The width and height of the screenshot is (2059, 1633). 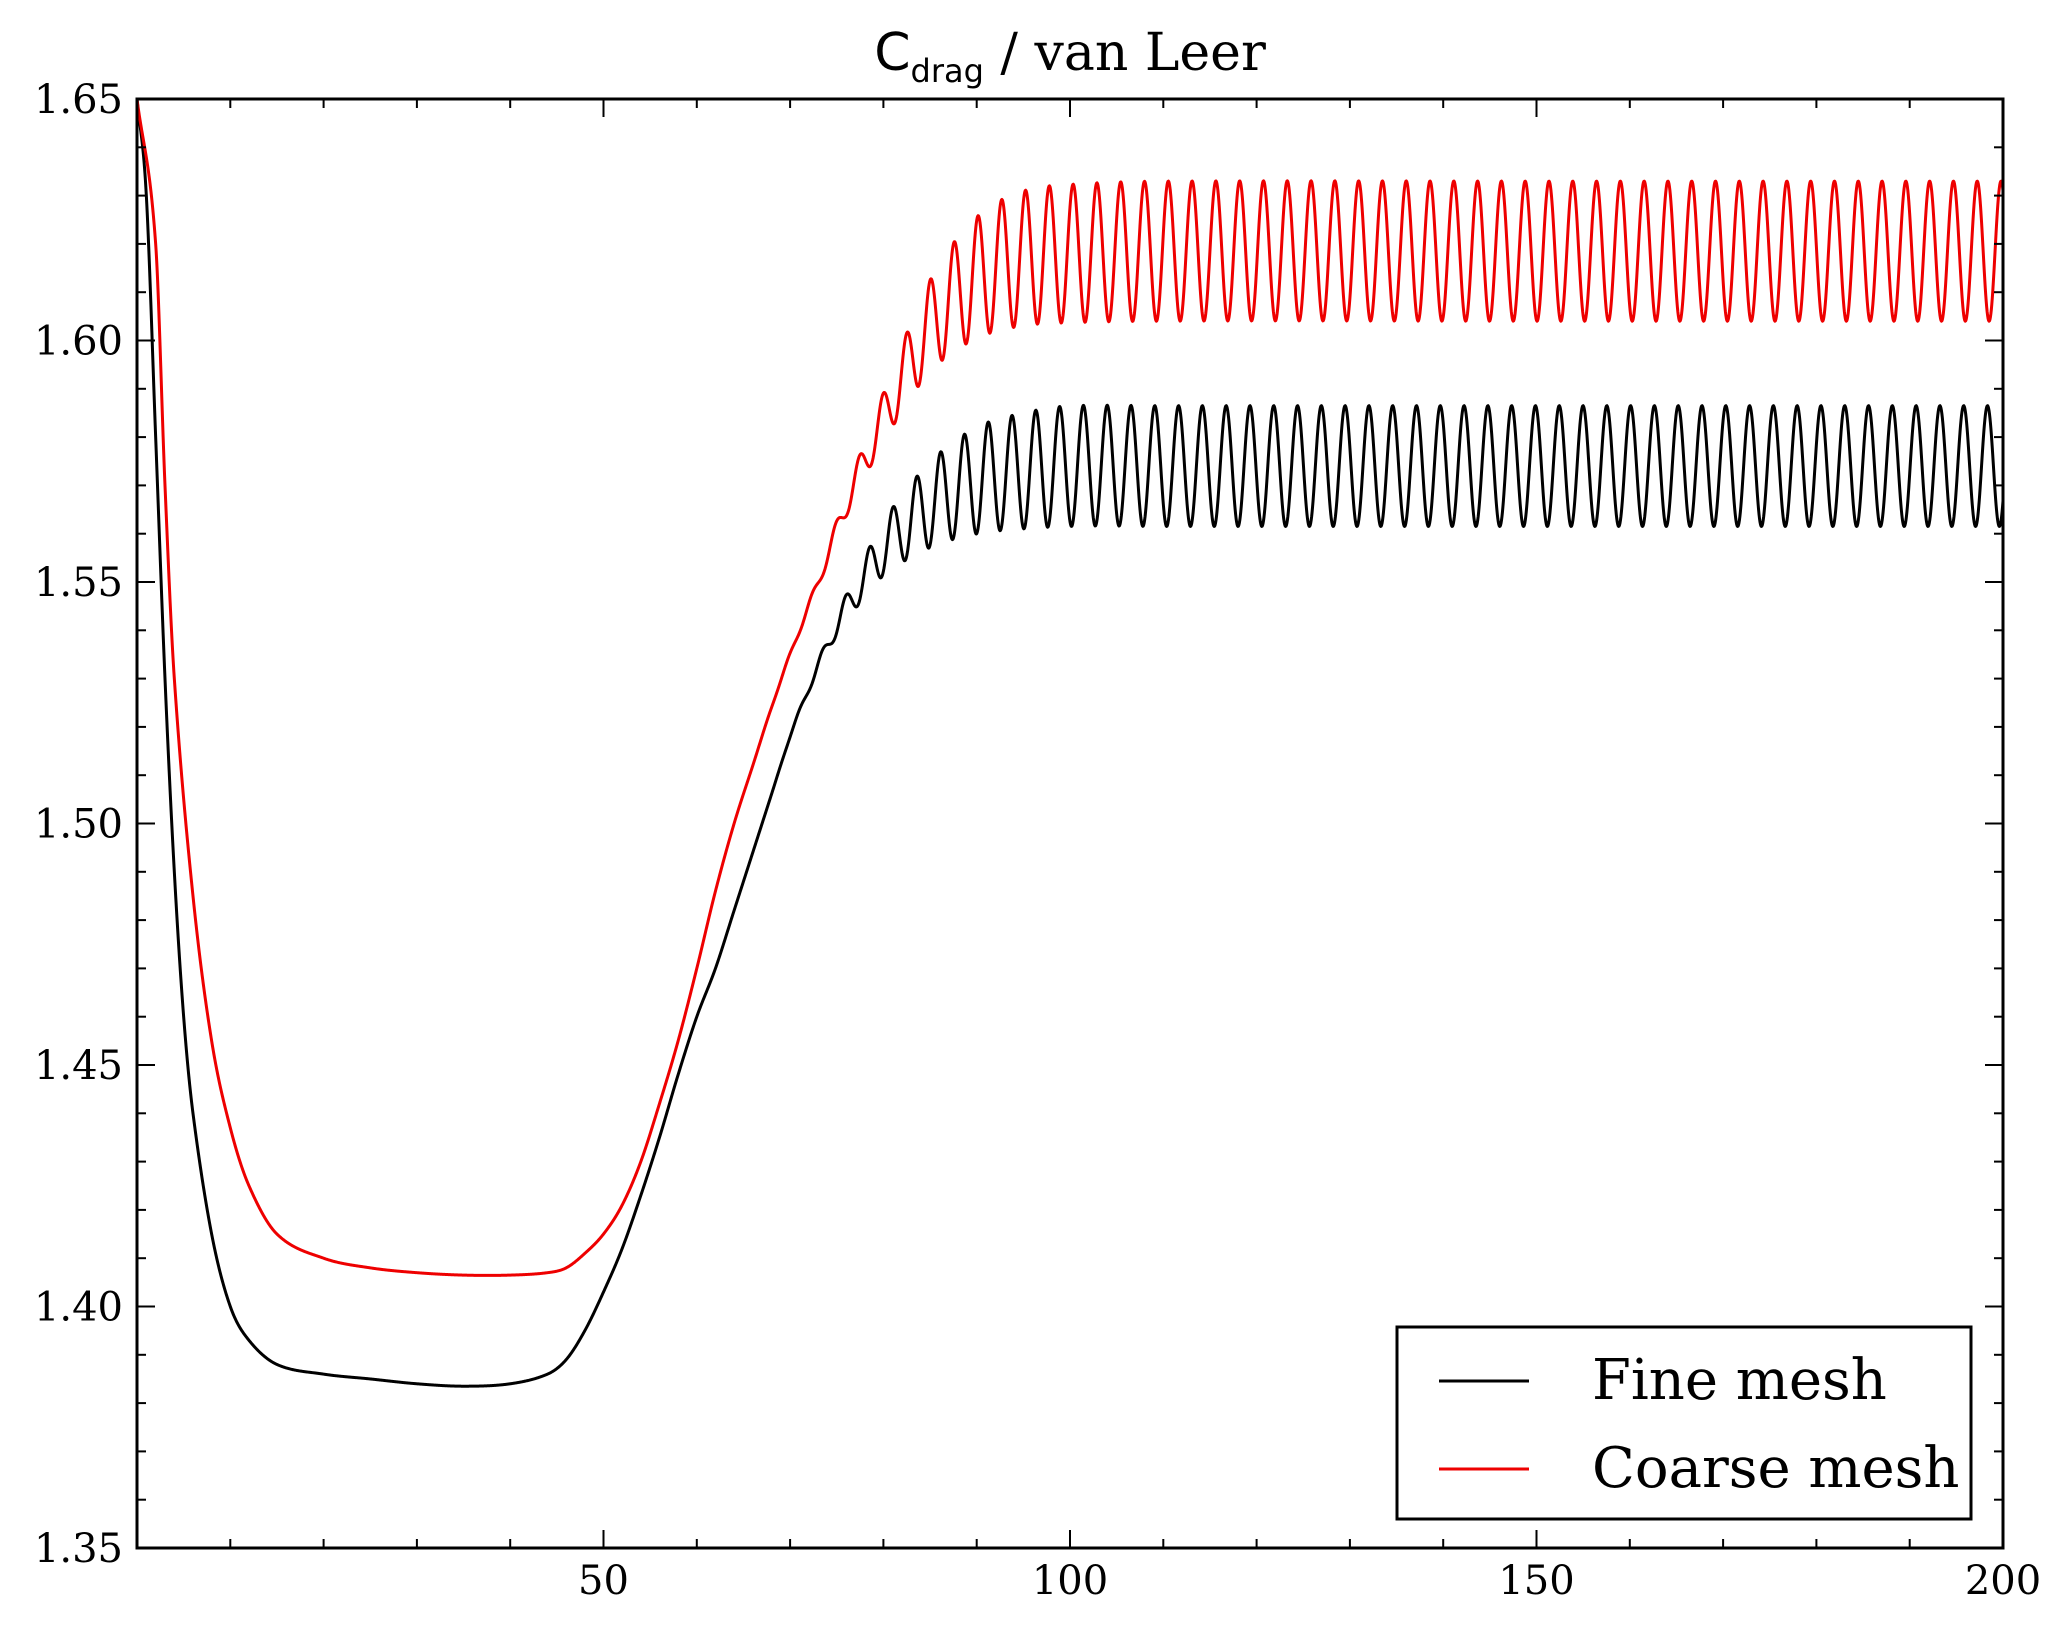 What do you see at coordinates (1070, 1581) in the screenshot?
I see `x-tick-label: 100` at bounding box center [1070, 1581].